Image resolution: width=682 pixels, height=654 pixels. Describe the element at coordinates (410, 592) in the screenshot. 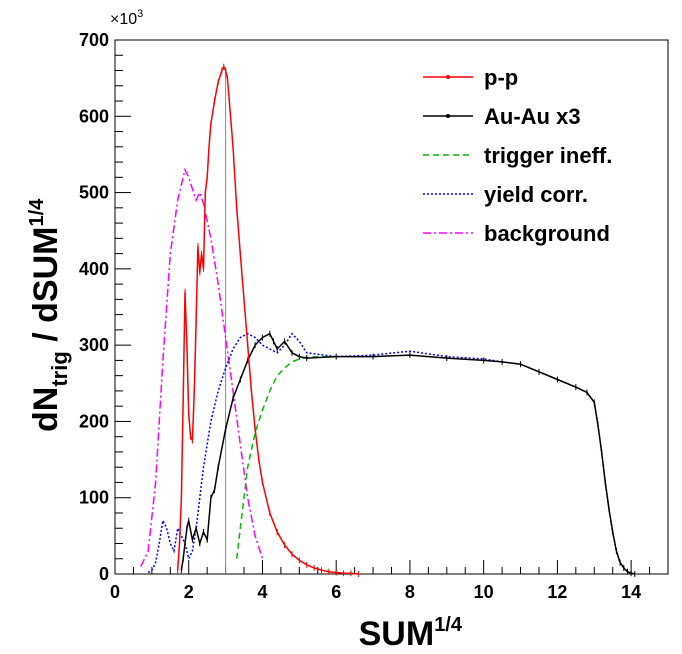

I see `x-tick-label: 8` at that location.